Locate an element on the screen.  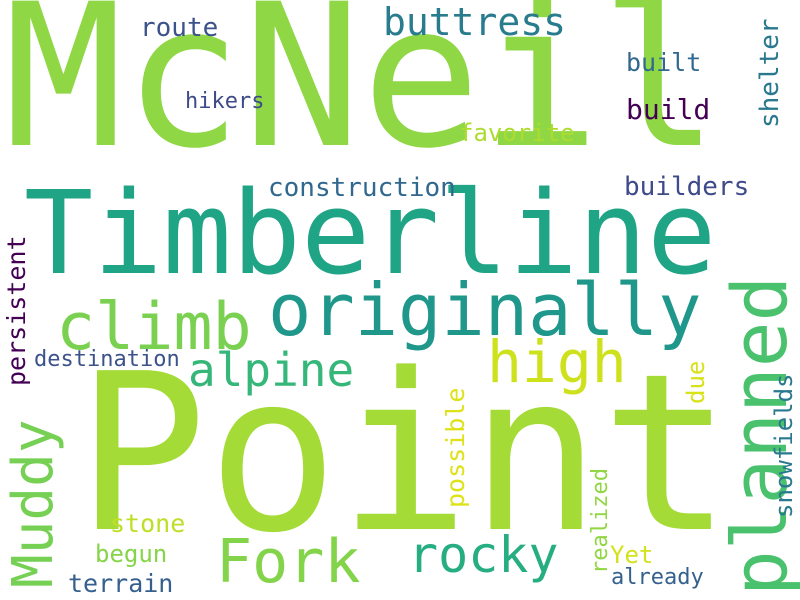
word-built: built is located at coordinates (664, 62).